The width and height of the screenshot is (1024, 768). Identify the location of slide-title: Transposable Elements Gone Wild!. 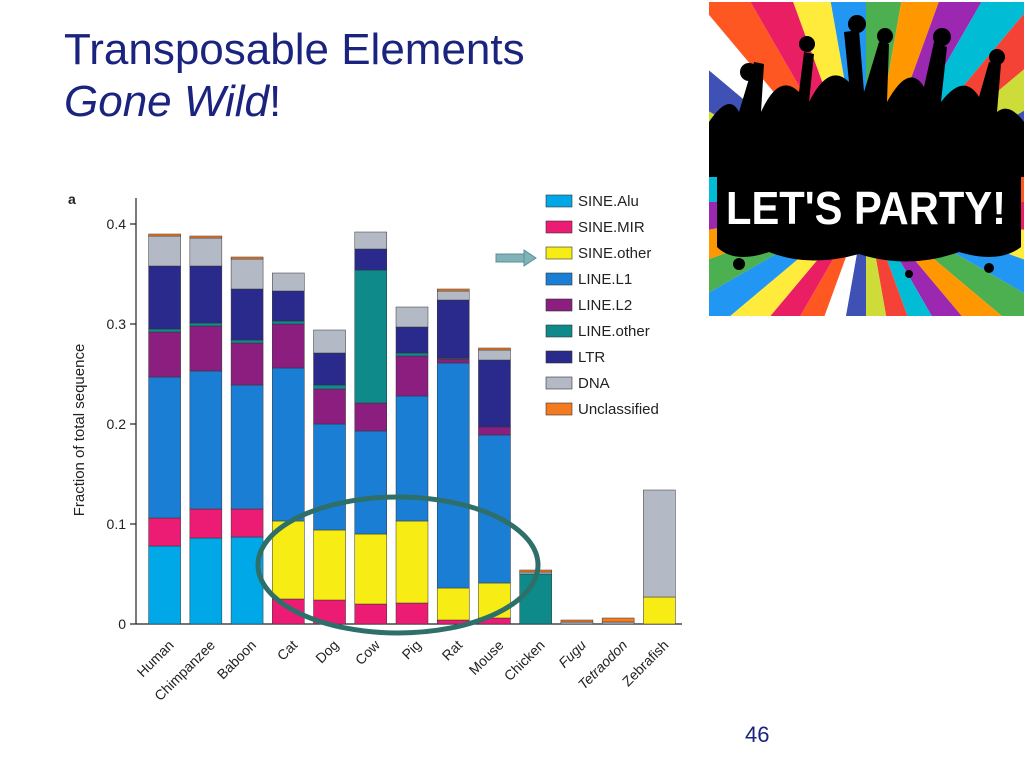
(294, 76).